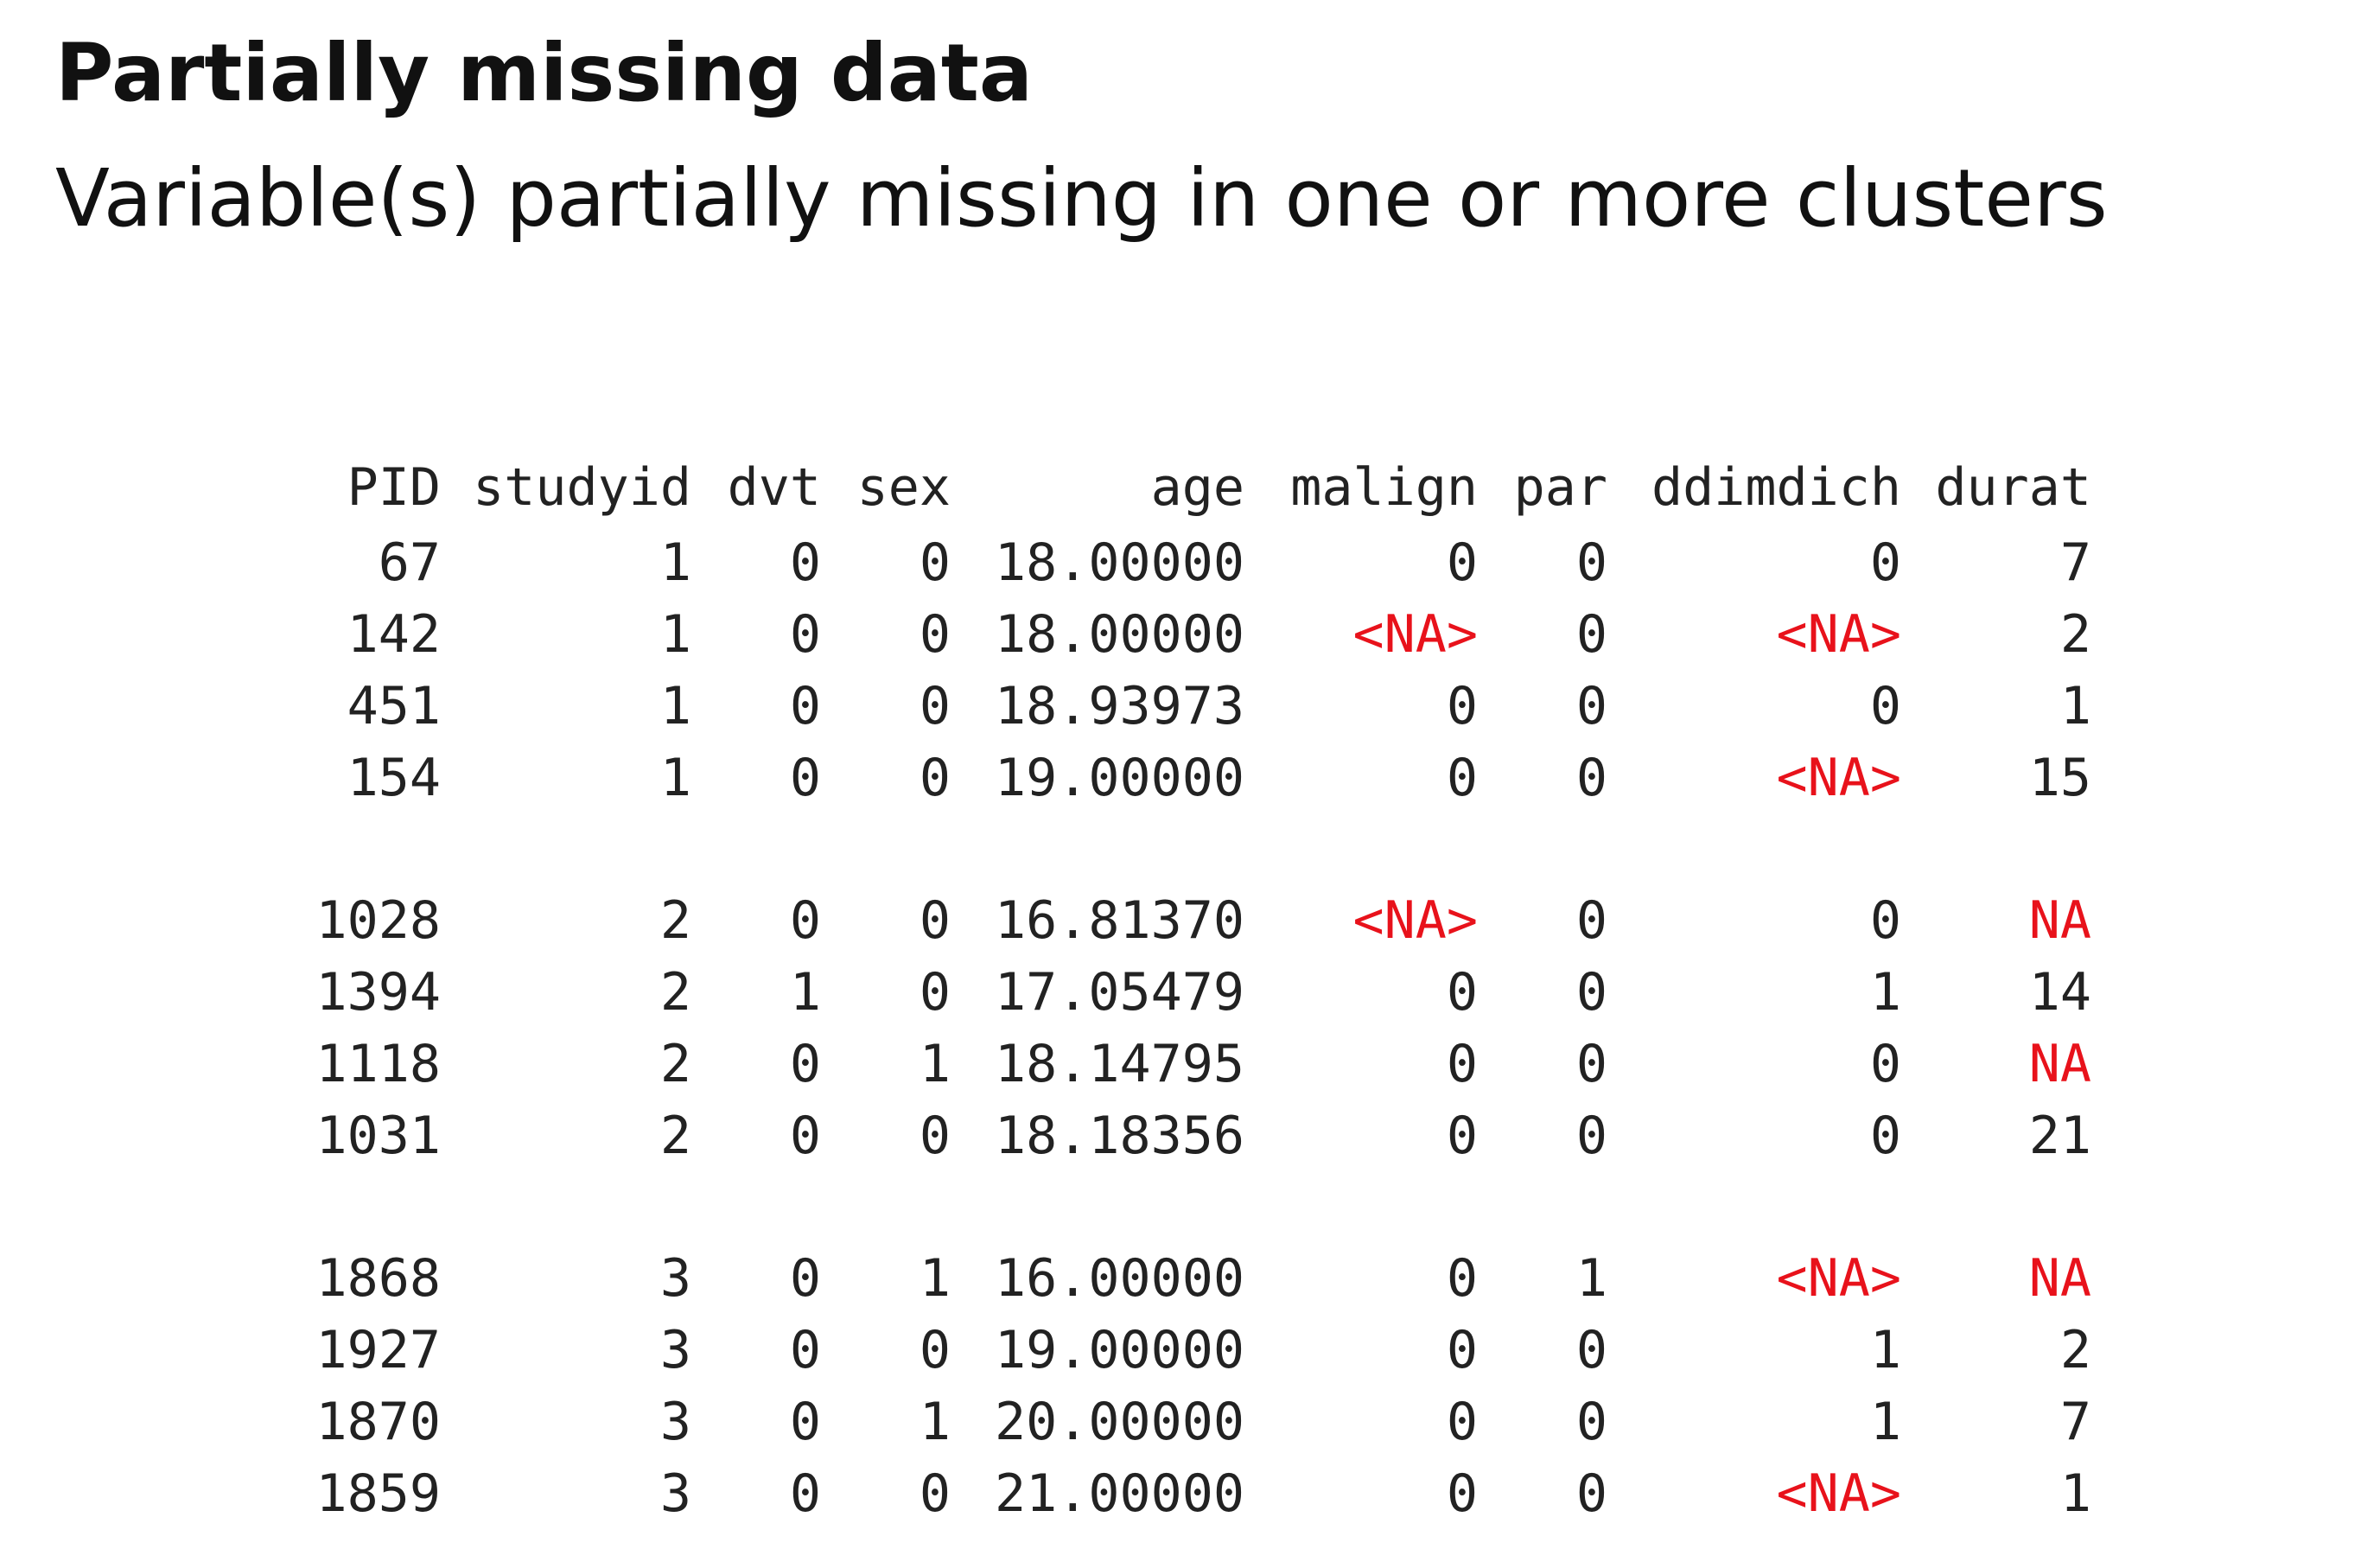  What do you see at coordinates (1776, 487) in the screenshot?
I see `col-header-ddimdich: ddimdich` at bounding box center [1776, 487].